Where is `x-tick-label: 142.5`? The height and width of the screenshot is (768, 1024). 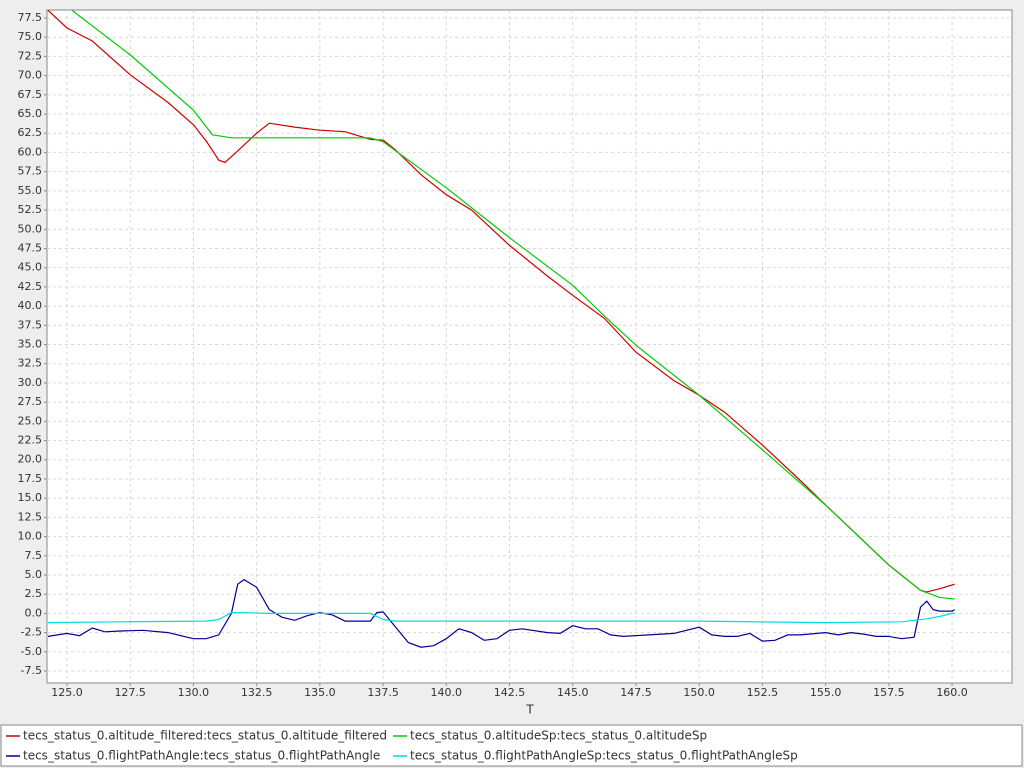
x-tick-label: 142.5 is located at coordinates (510, 692).